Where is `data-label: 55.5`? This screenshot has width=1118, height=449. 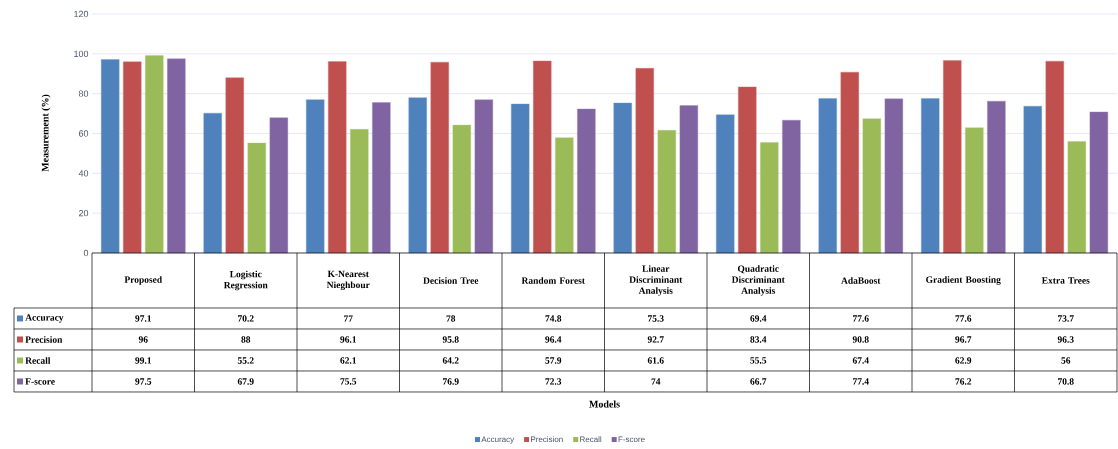
data-label: 55.5 is located at coordinates (758, 360).